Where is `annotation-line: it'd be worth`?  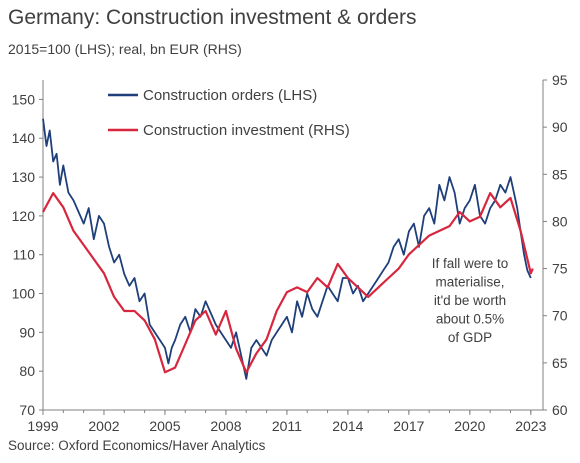 annotation-line: it'd be worth is located at coordinates (470, 300).